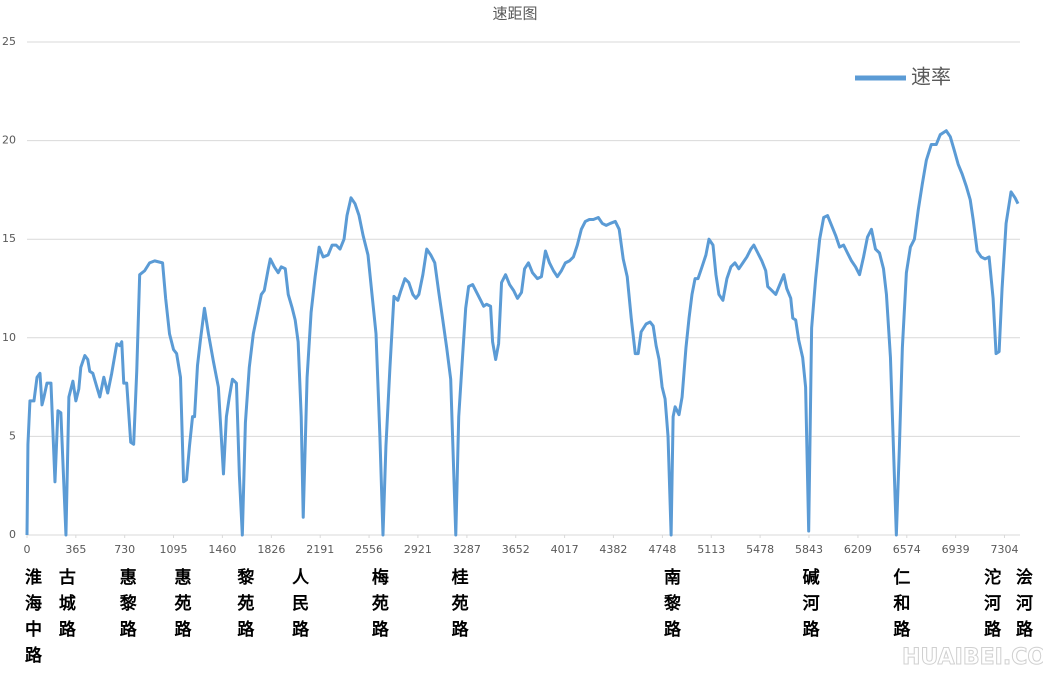 The height and width of the screenshot is (673, 1043). What do you see at coordinates (711, 549) in the screenshot?
I see `x-tick-label: 5113` at bounding box center [711, 549].